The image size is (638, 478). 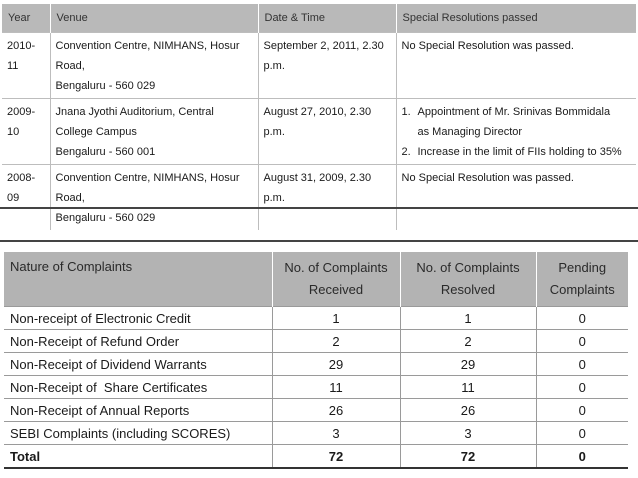 I want to click on total-pending: 0, so click(x=581, y=456).